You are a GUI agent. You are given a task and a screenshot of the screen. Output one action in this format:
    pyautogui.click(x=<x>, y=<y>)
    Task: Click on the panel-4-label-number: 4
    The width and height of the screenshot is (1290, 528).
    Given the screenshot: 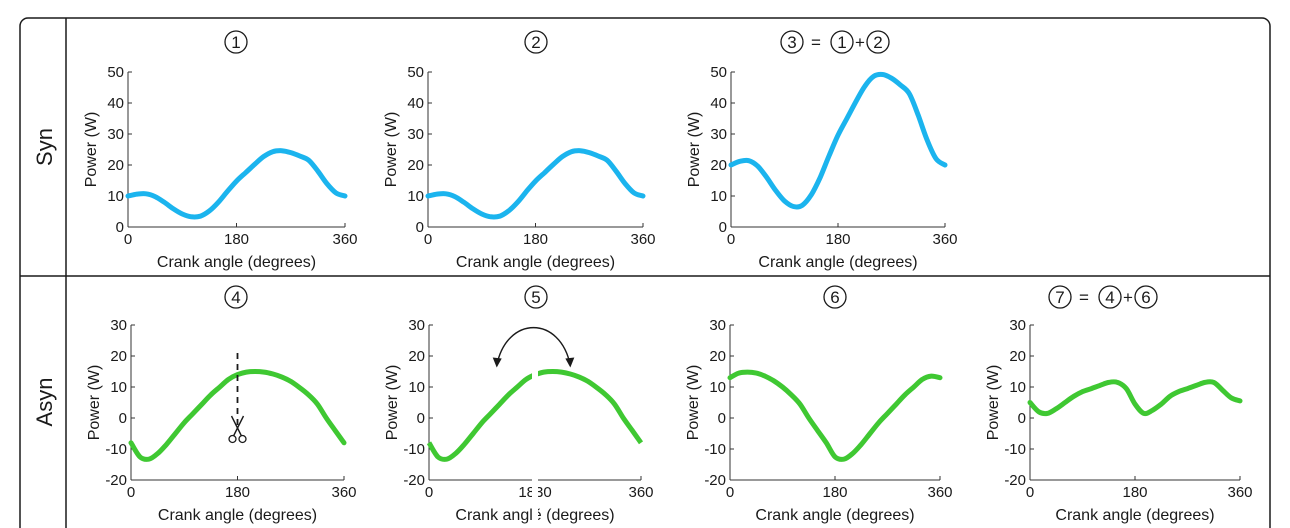 What is the action you would take?
    pyautogui.click(x=235, y=297)
    